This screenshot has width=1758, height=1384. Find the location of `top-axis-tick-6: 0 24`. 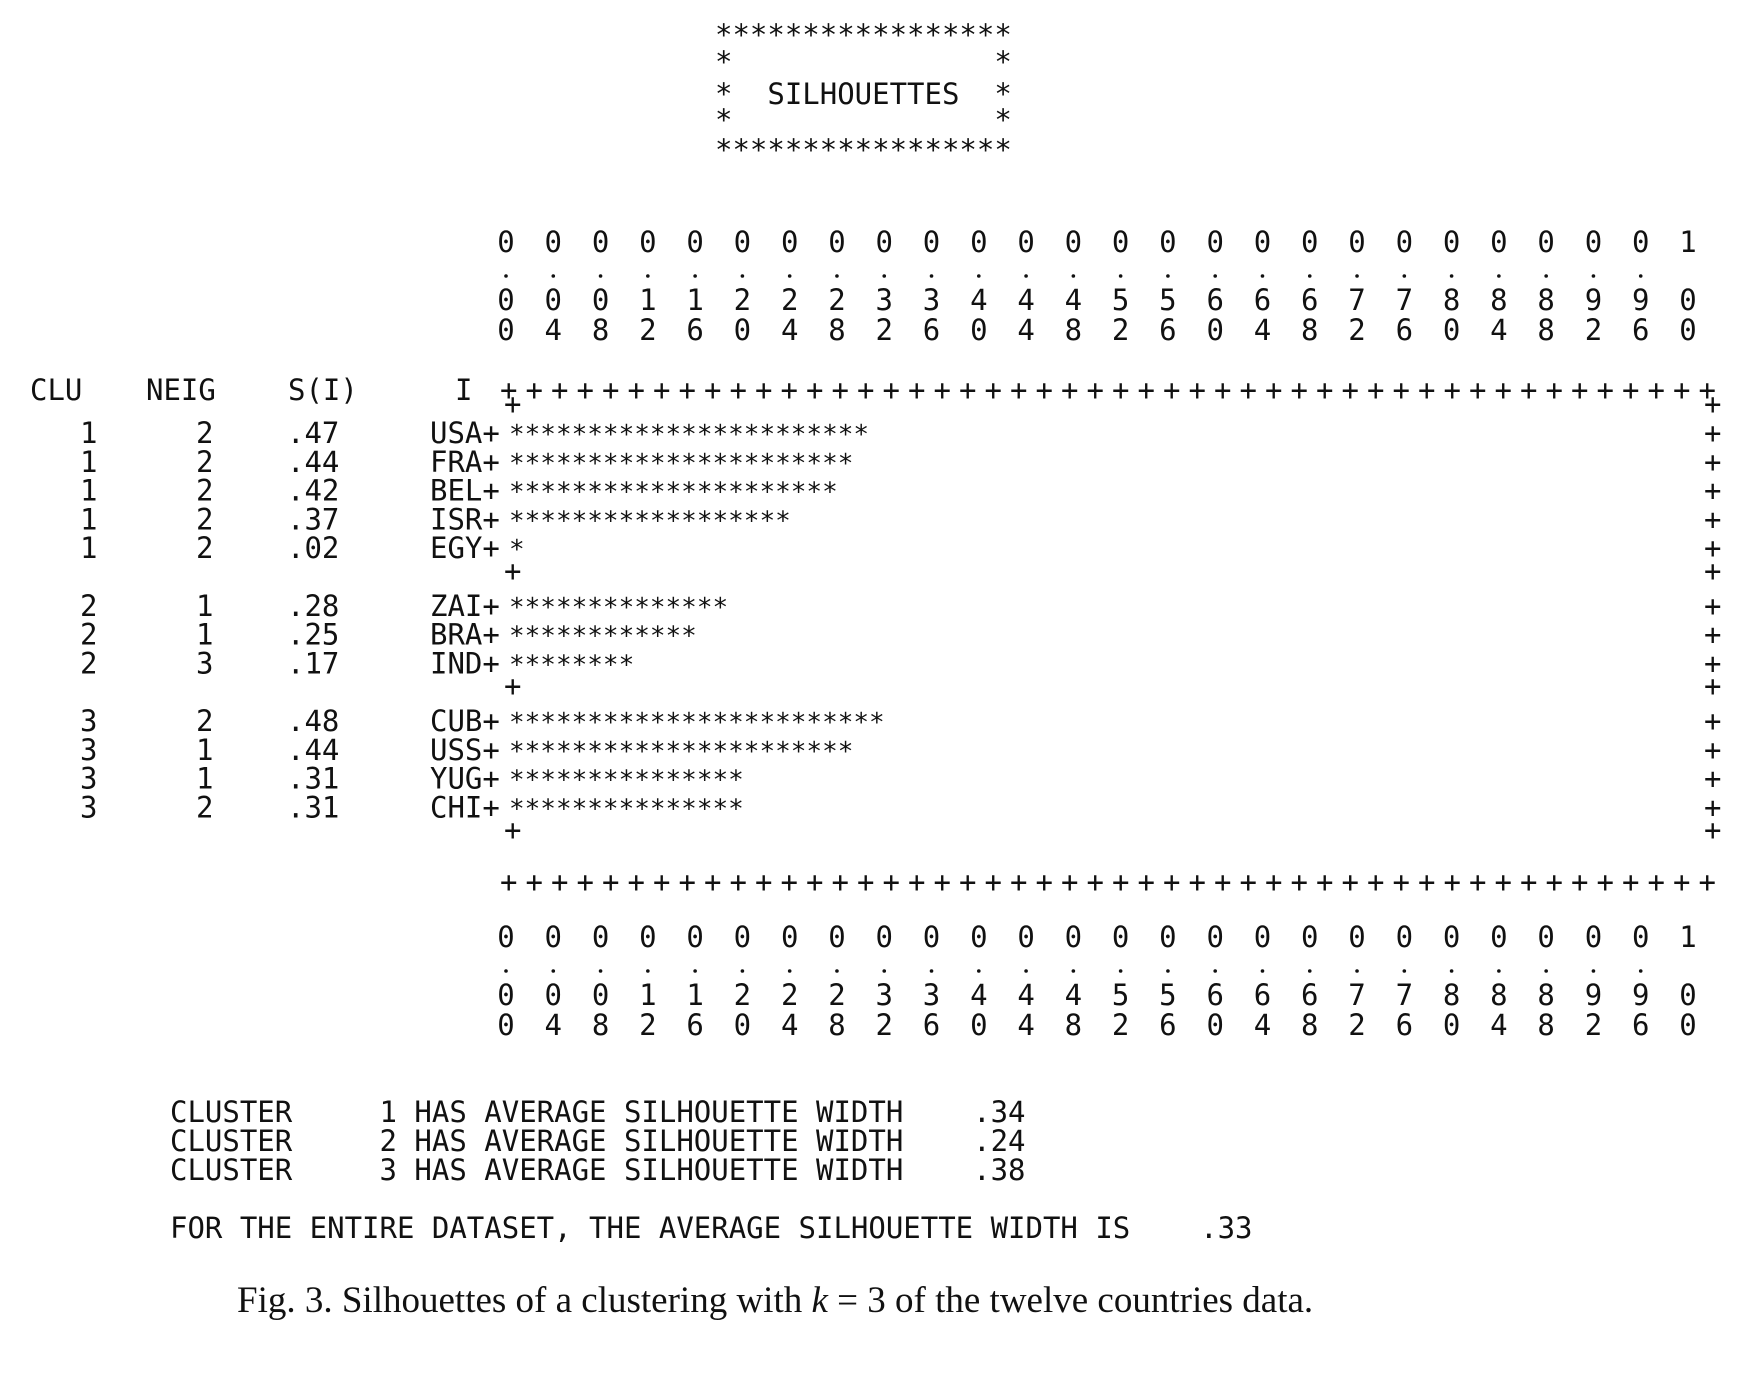

top-axis-tick-6: 0 24 is located at coordinates (789, 286).